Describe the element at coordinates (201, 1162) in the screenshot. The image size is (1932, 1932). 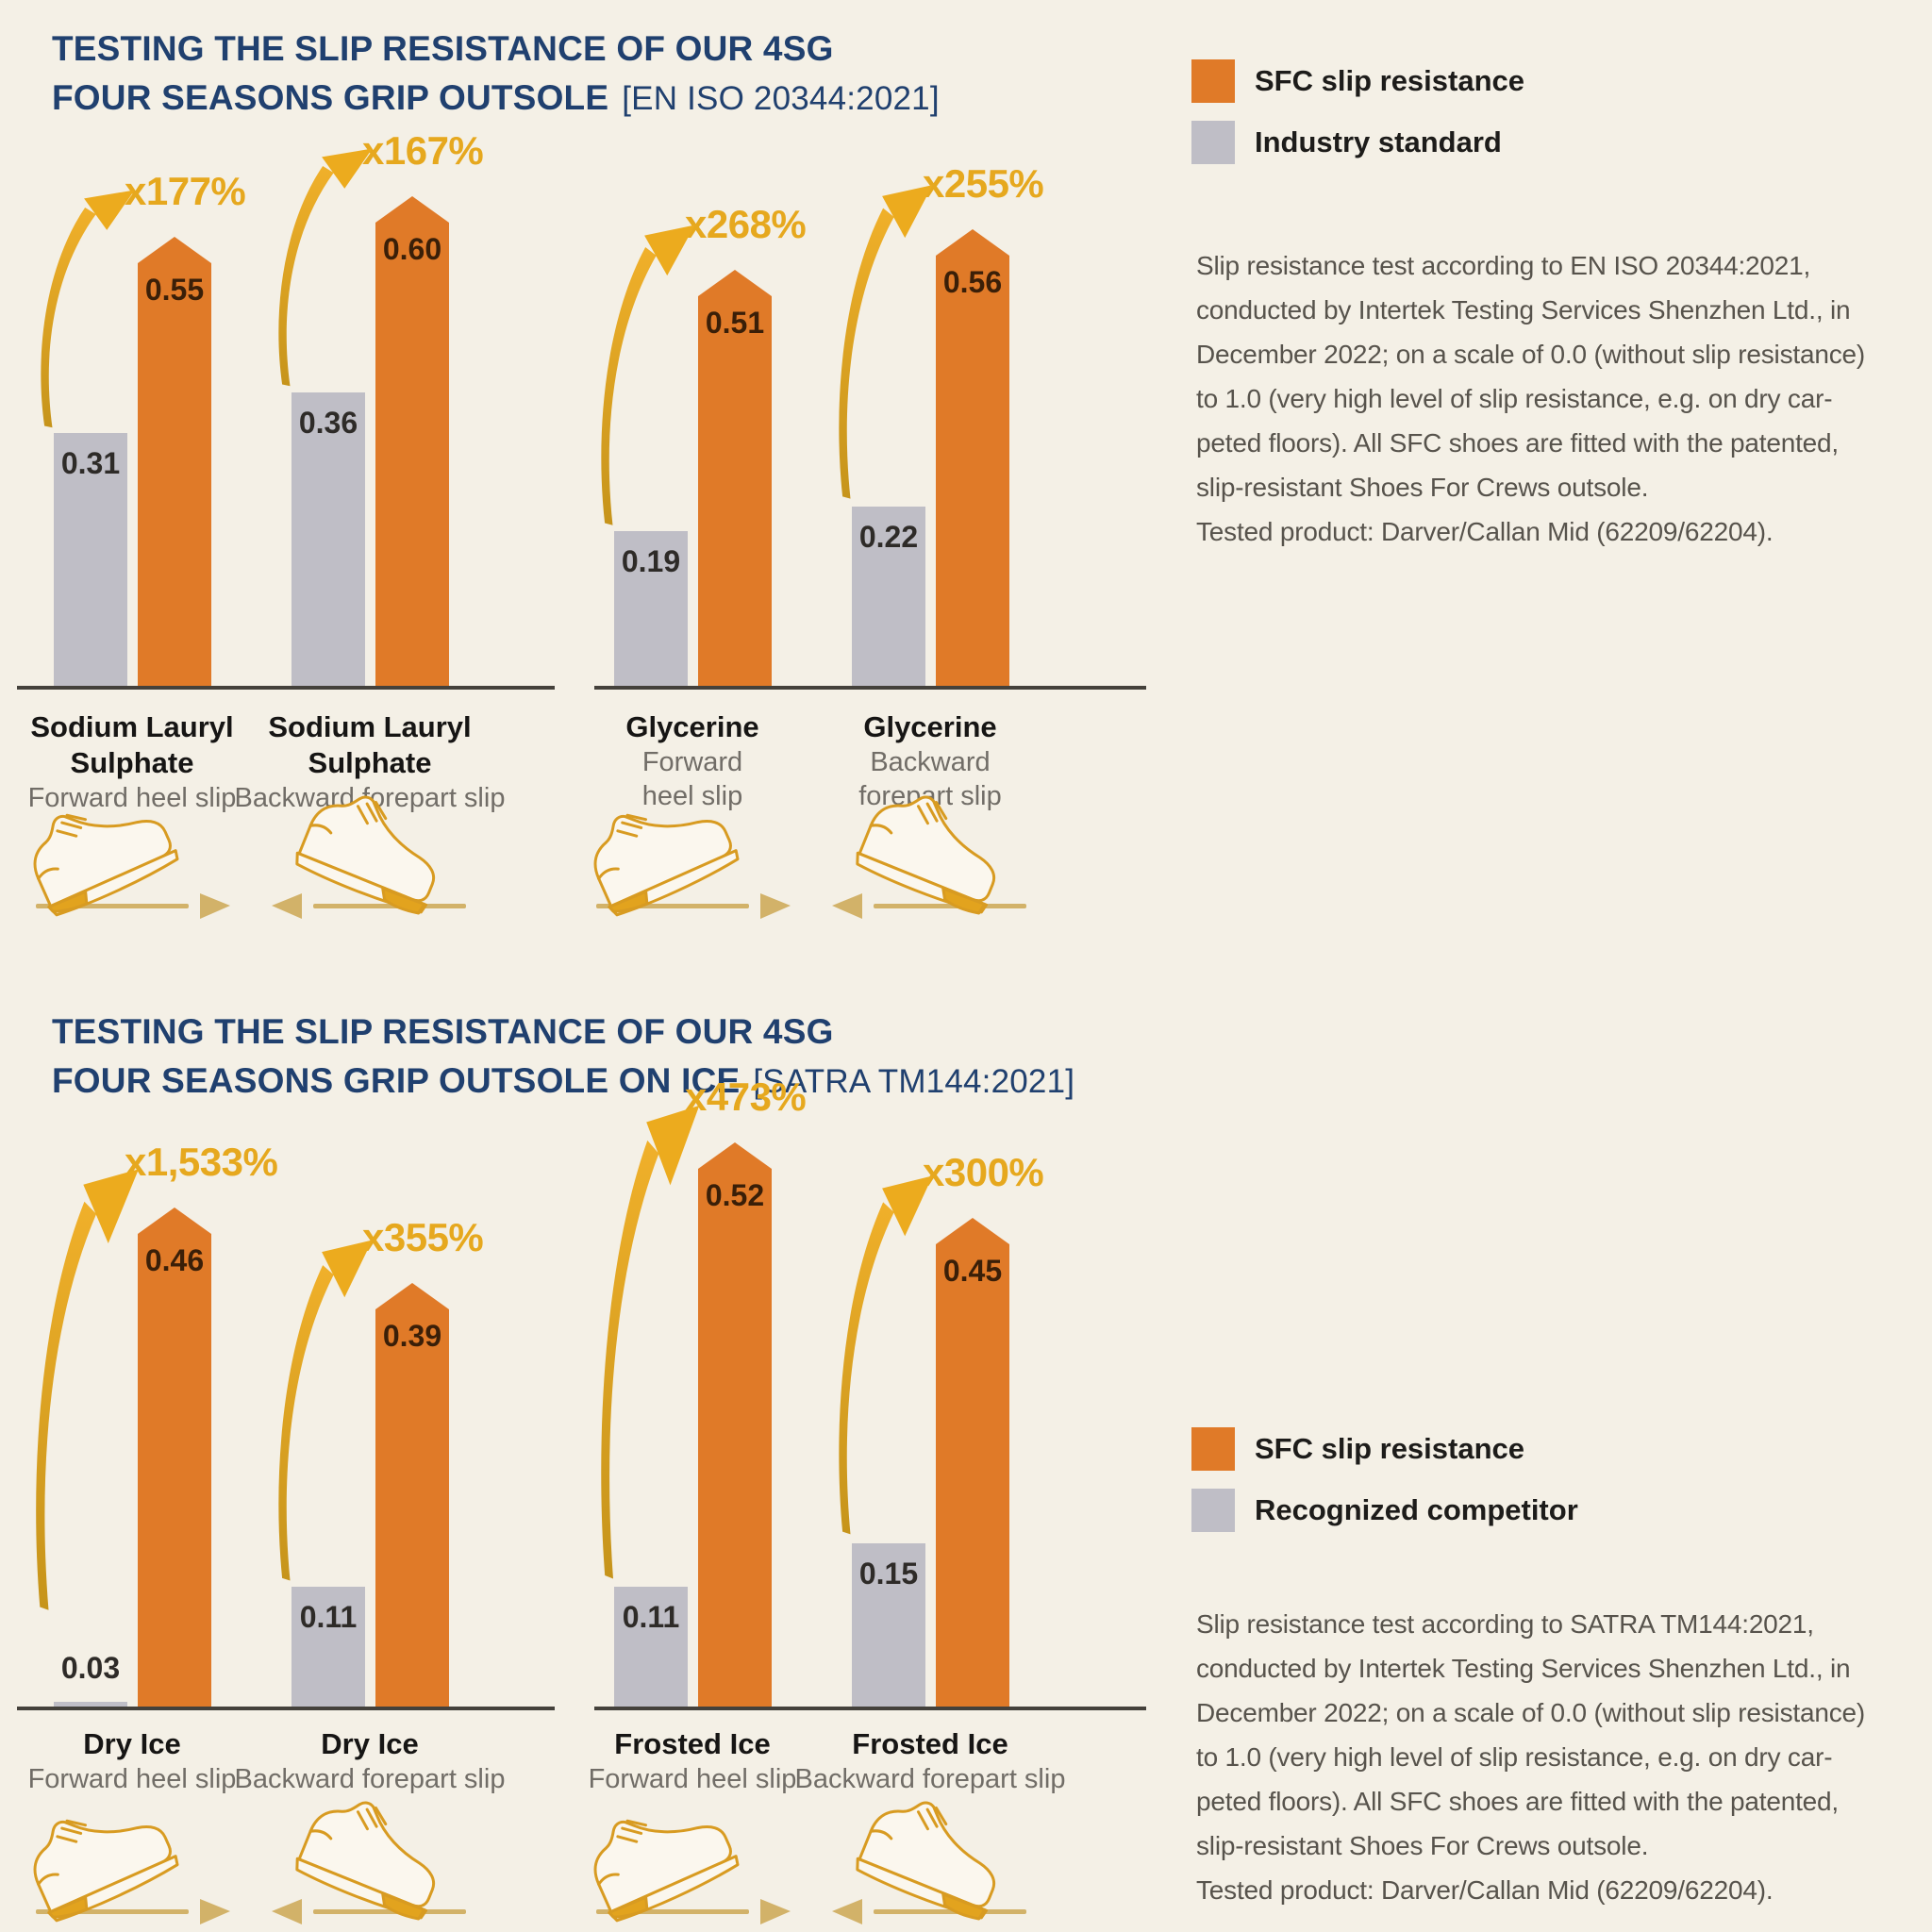
I see `gain-badge: x1,533%` at that location.